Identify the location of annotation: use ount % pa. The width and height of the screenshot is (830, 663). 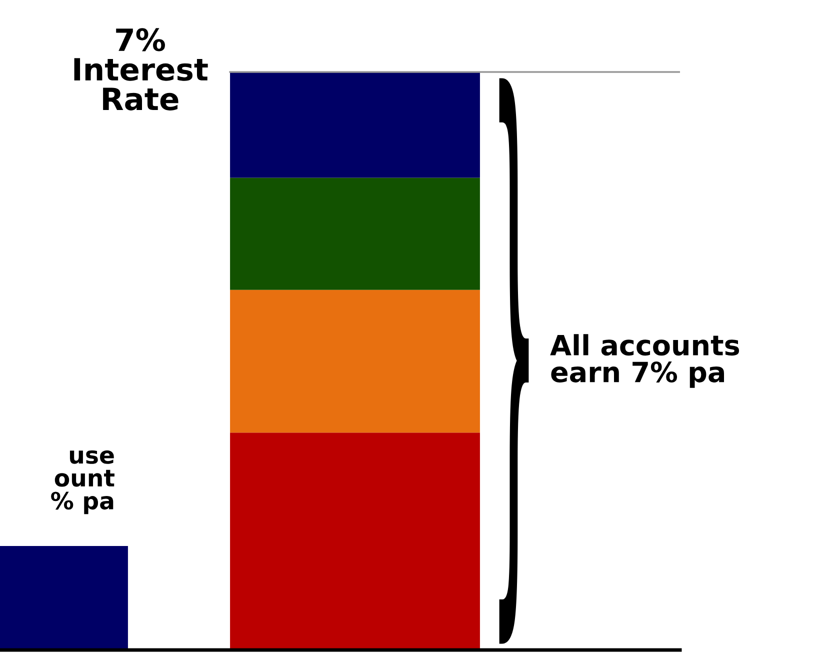
(82, 482).